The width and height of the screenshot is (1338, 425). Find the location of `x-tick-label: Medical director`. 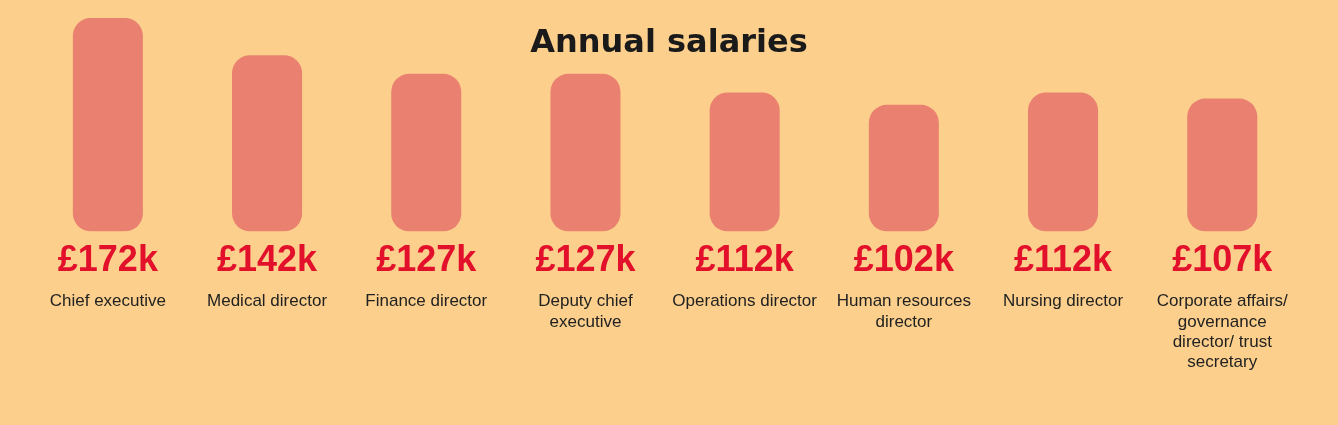

x-tick-label: Medical director is located at coordinates (267, 301).